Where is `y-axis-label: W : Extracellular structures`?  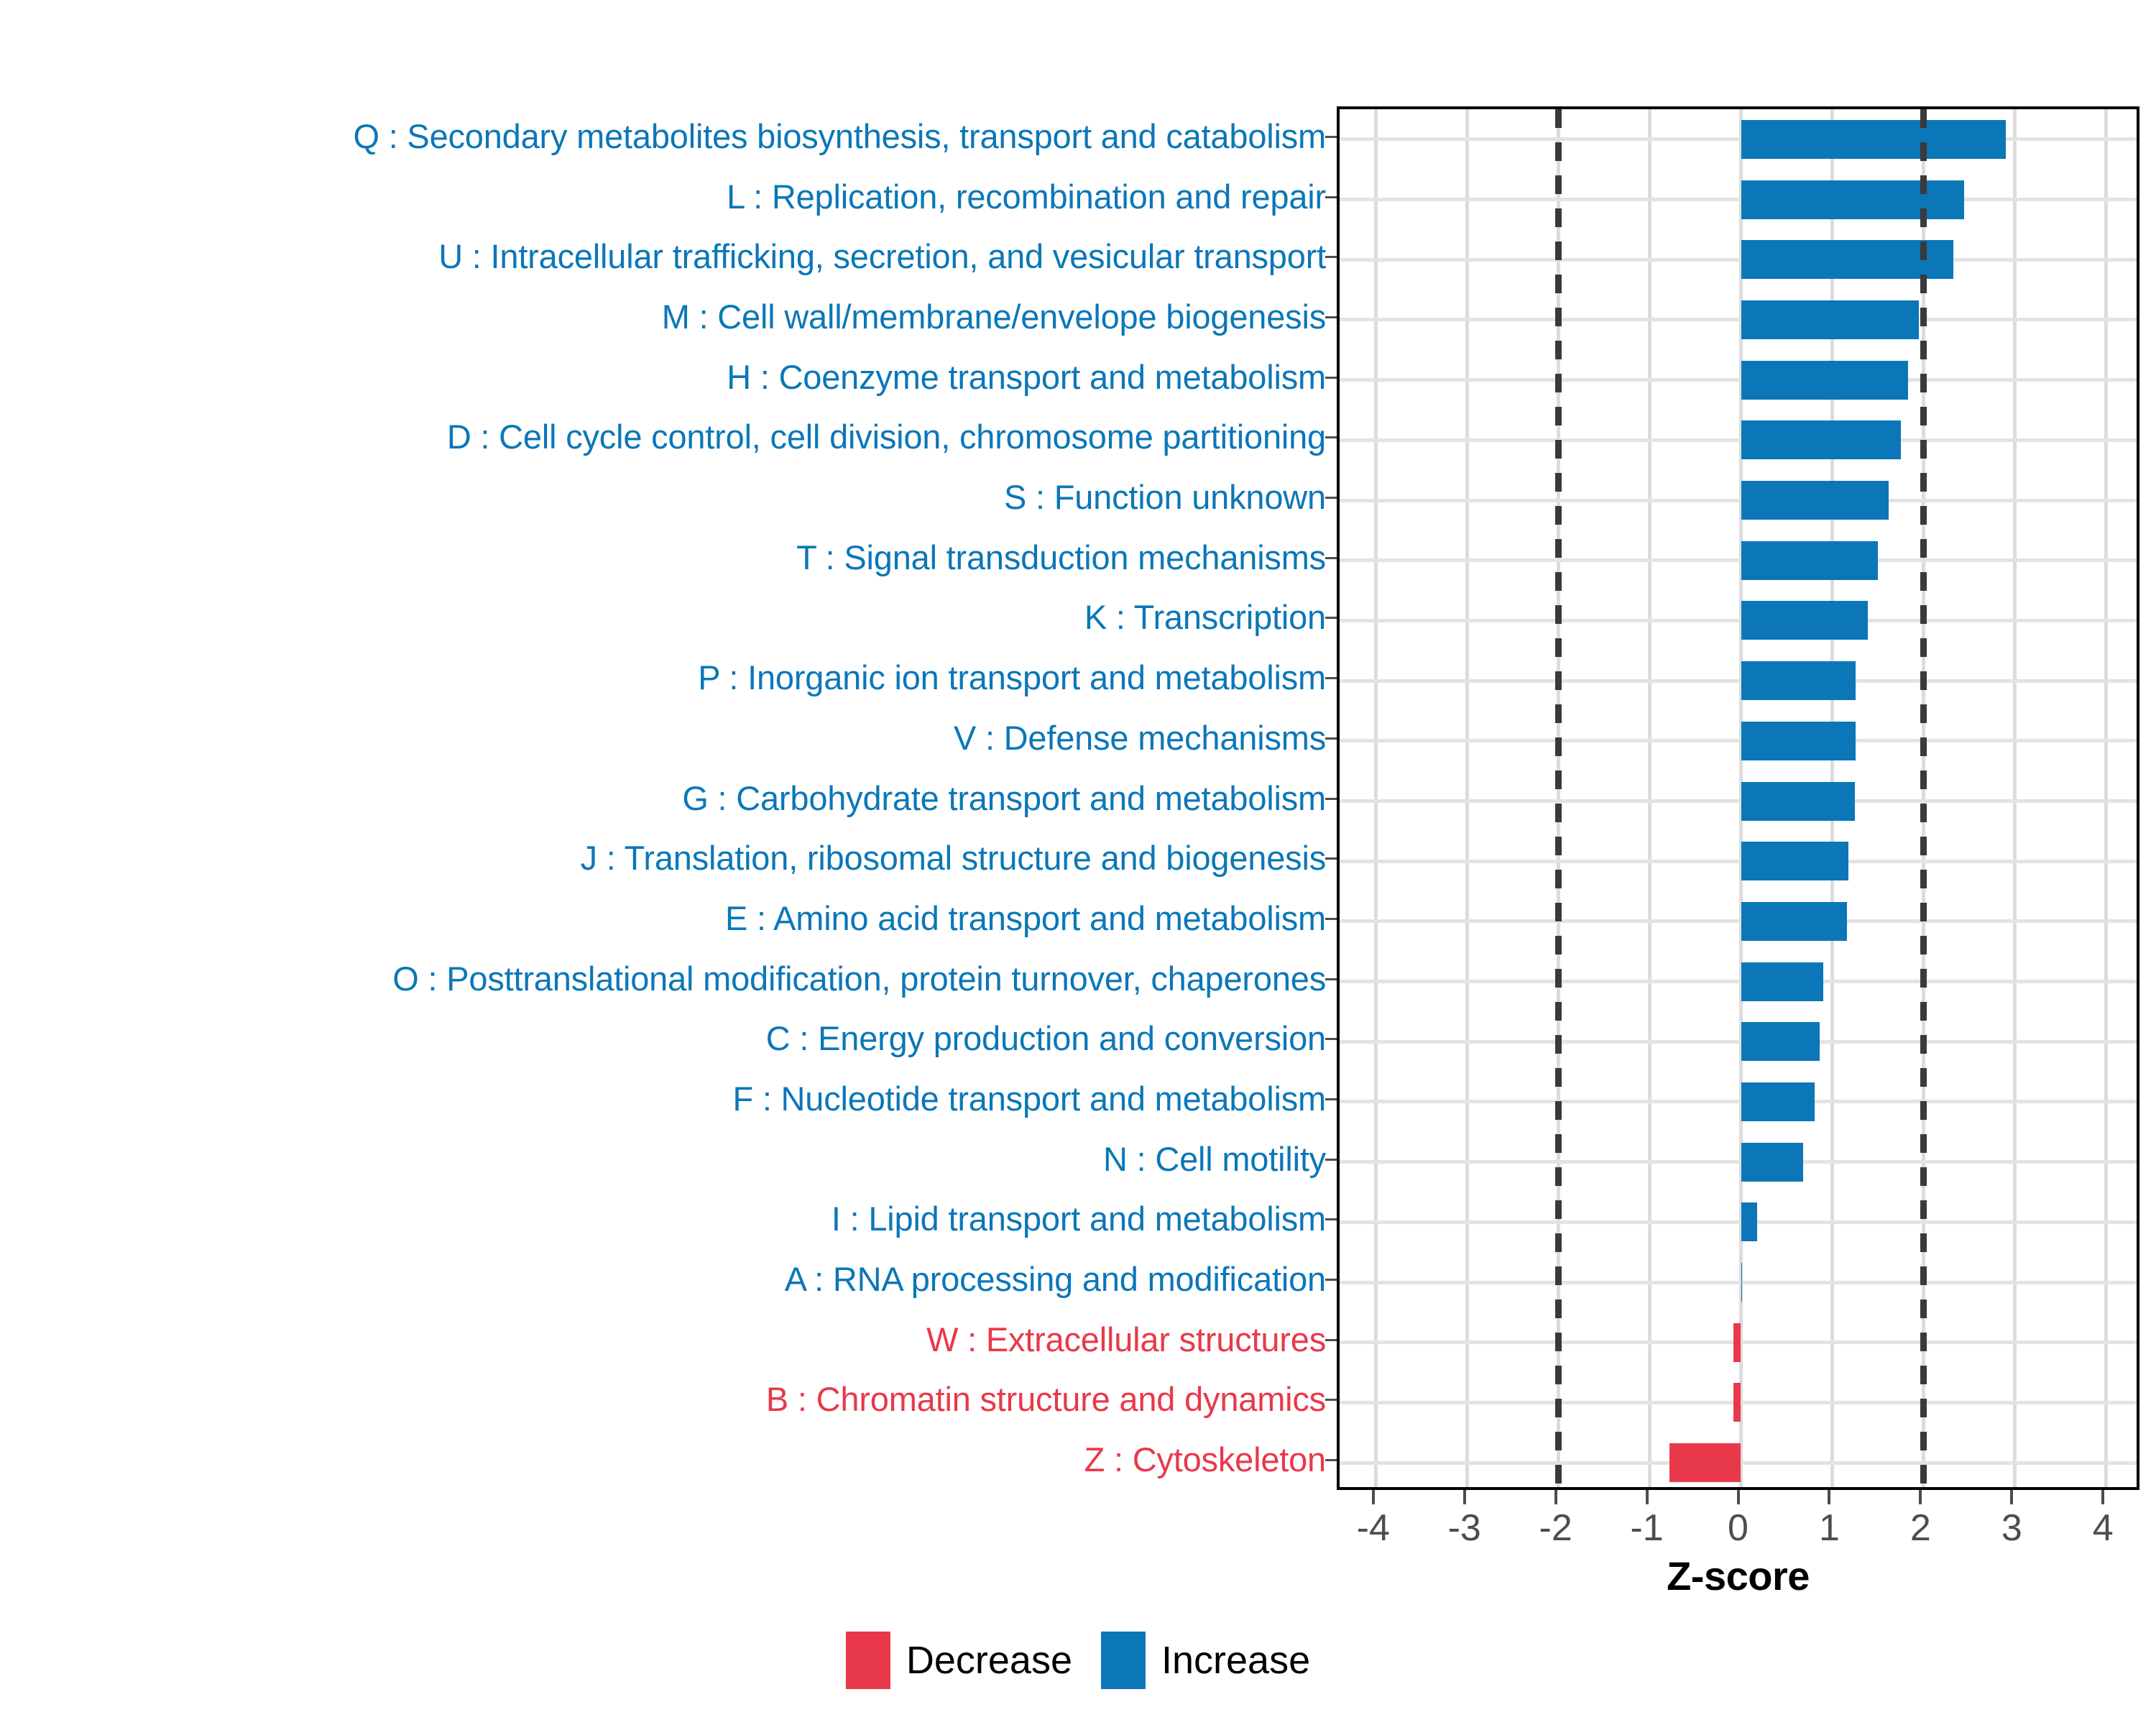
y-axis-label: W : Extracellular structures is located at coordinates (1126, 1339).